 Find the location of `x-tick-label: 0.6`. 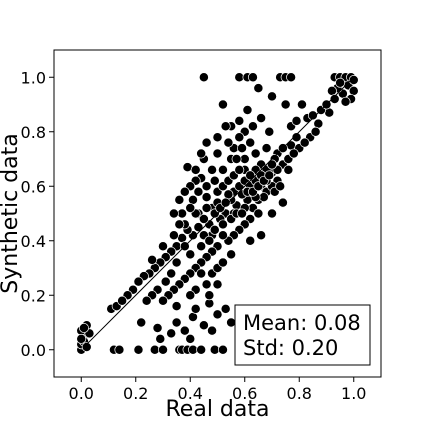

x-tick-label: 0.6 is located at coordinates (244, 393).